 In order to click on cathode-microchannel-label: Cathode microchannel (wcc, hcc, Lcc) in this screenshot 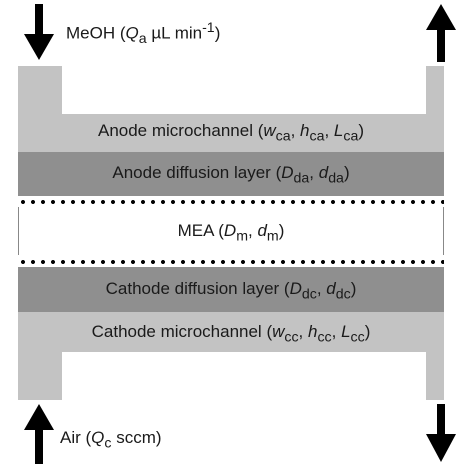, I will do `click(231, 334)`.